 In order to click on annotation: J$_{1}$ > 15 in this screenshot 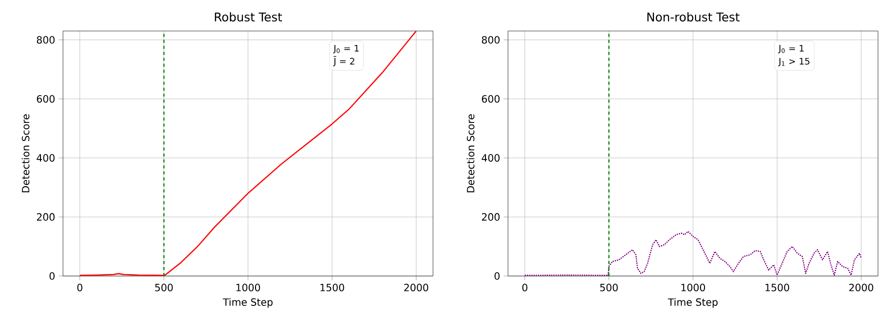, I will do `click(794, 62)`.